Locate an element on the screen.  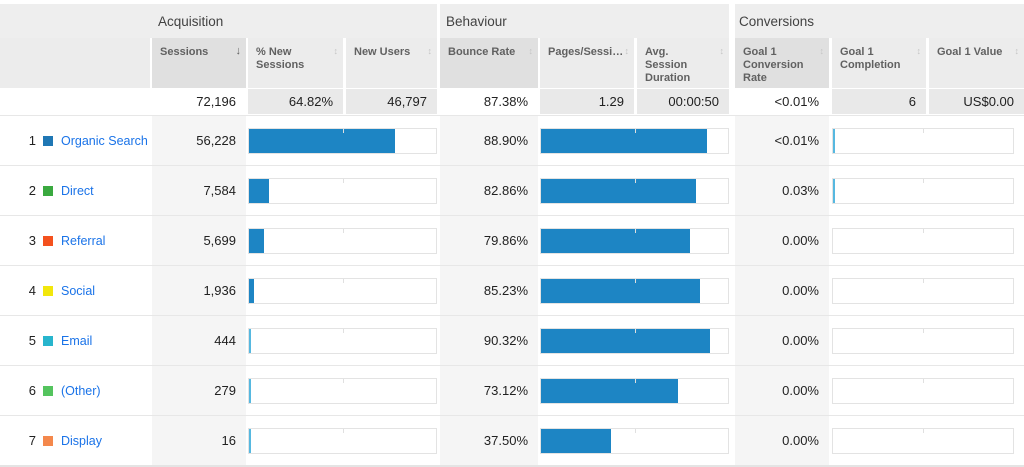
column-header-goal-value: Goal 1 Value ↕ is located at coordinates (976, 63).